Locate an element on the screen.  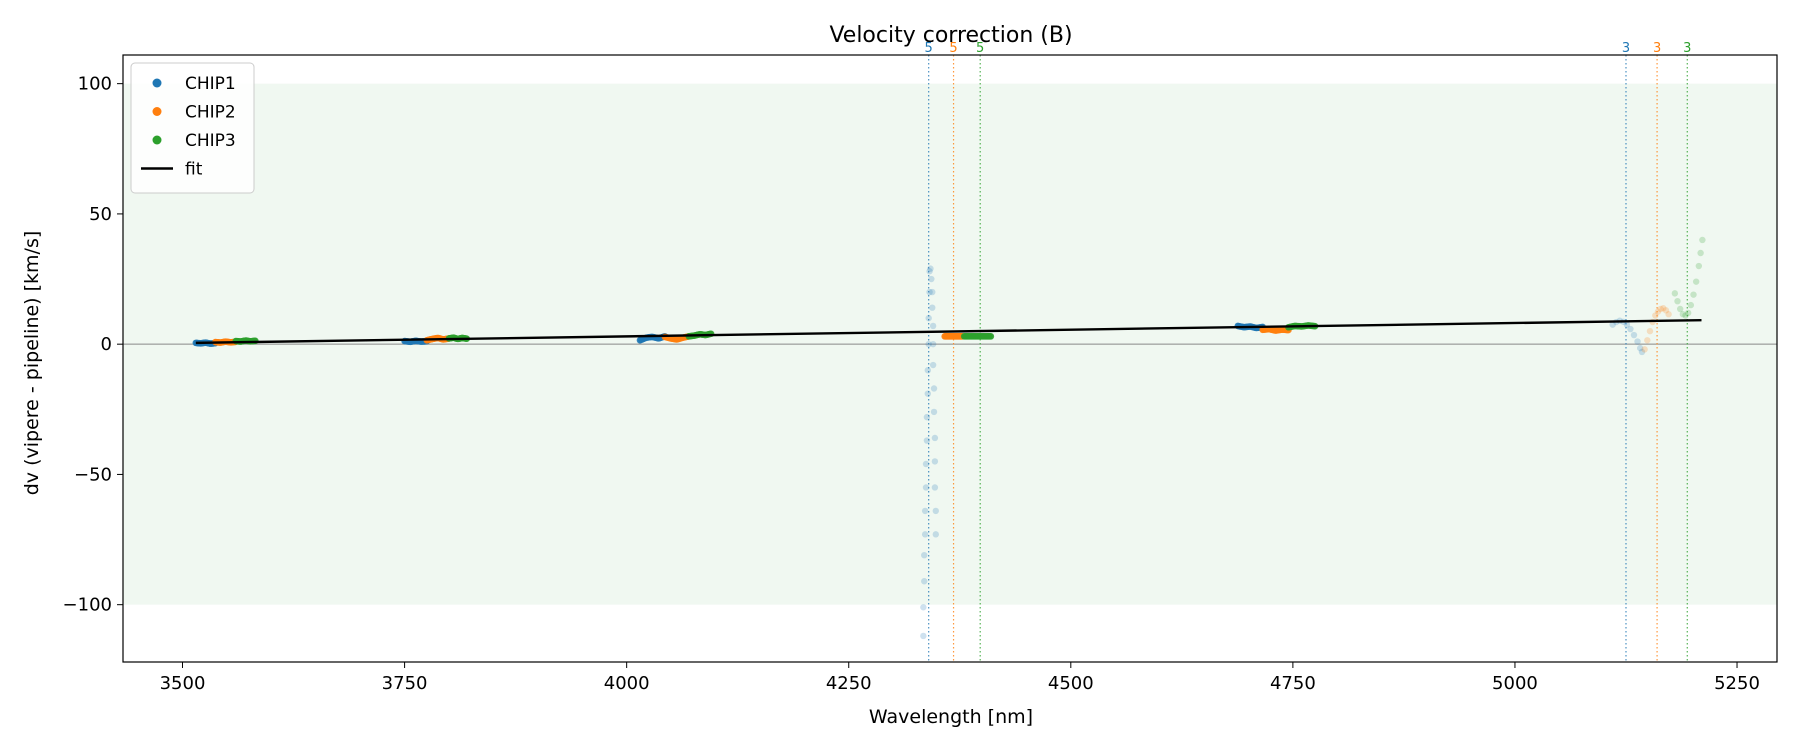
legend-swatch-chip2 is located at coordinates (157, 111).